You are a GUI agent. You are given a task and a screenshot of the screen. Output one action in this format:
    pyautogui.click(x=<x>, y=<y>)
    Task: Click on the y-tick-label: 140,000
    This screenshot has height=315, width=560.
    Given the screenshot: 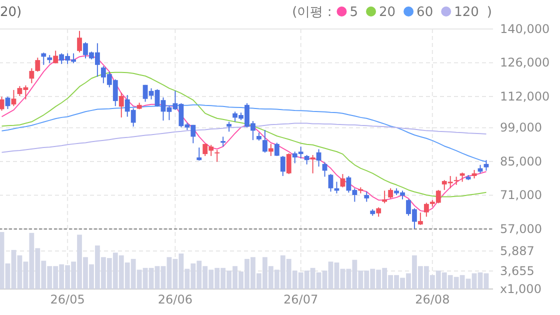 What is the action you would take?
    pyautogui.click(x=525, y=29)
    